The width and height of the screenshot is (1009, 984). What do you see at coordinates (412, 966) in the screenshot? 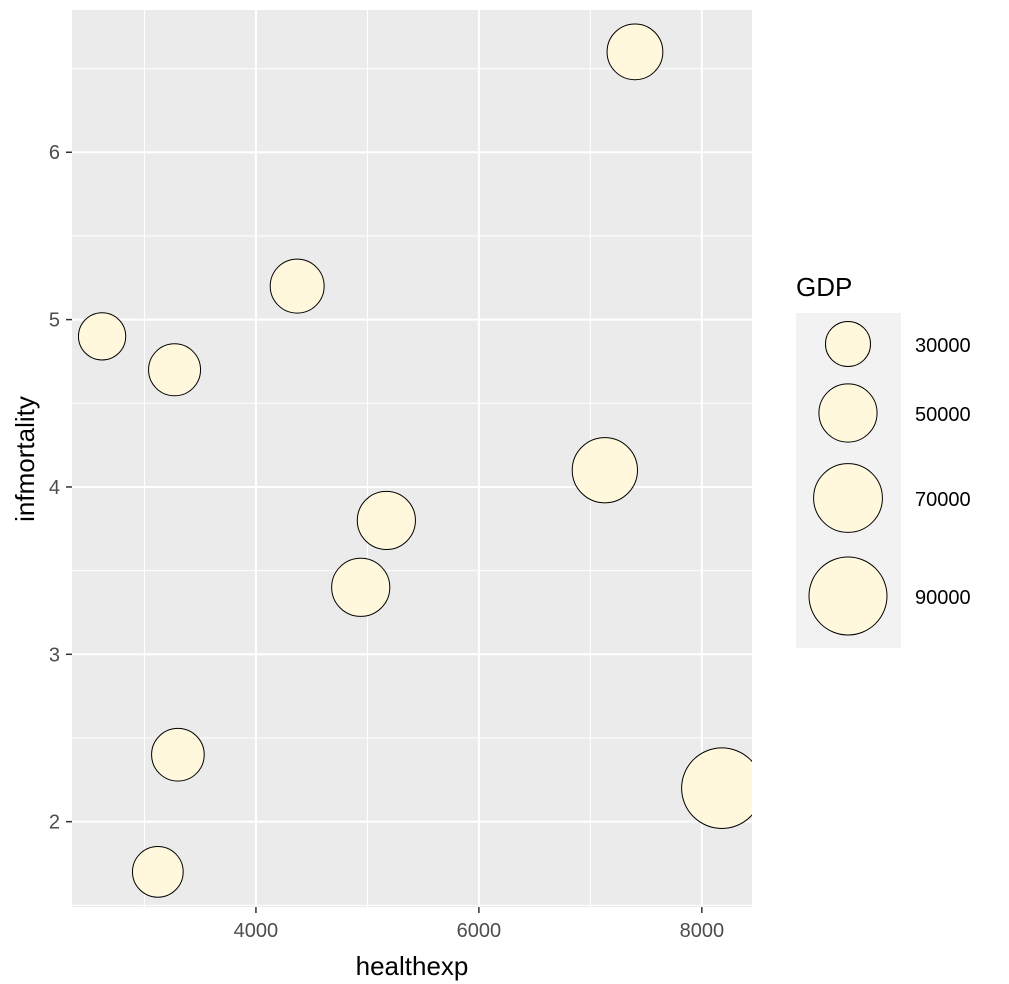
I see `x-axis-title: healthexp` at bounding box center [412, 966].